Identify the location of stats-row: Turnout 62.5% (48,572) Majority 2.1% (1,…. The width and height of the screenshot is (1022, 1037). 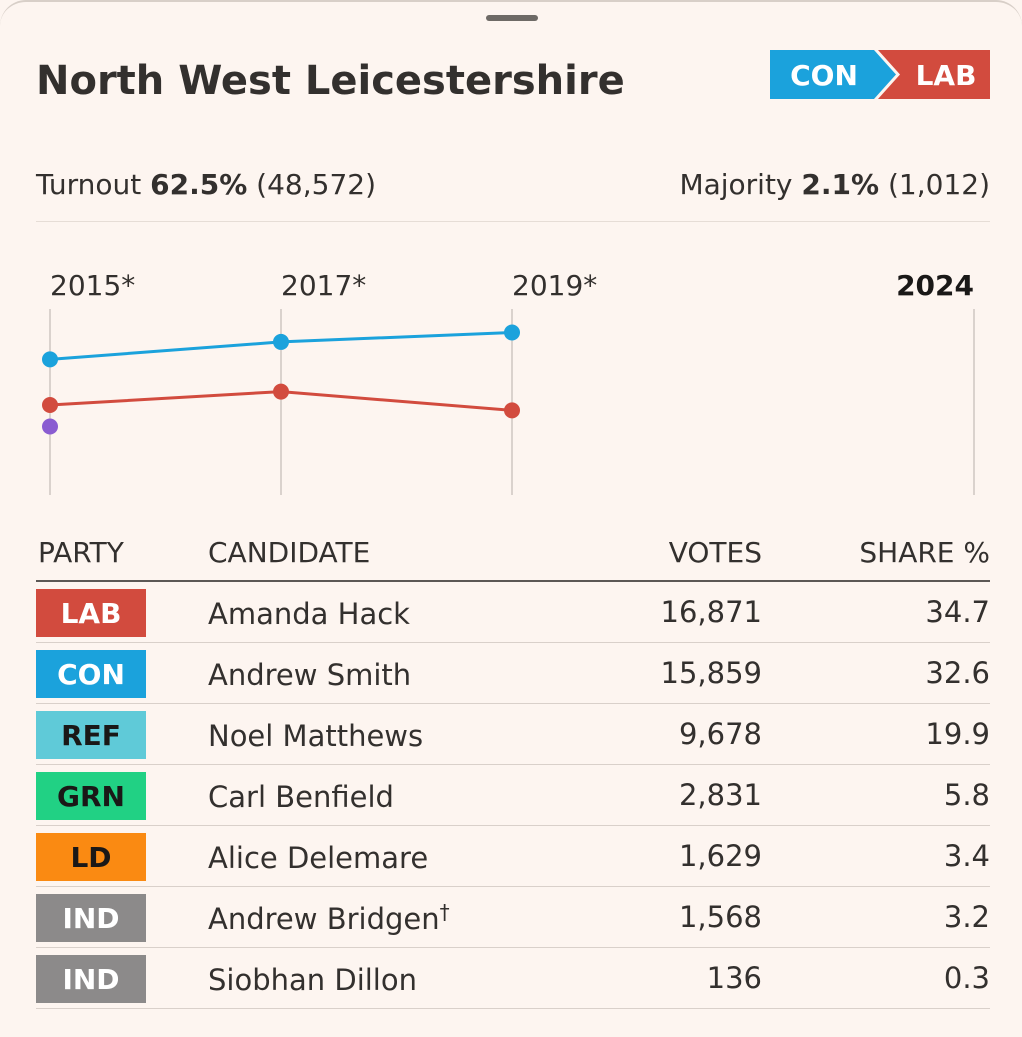
(513, 188).